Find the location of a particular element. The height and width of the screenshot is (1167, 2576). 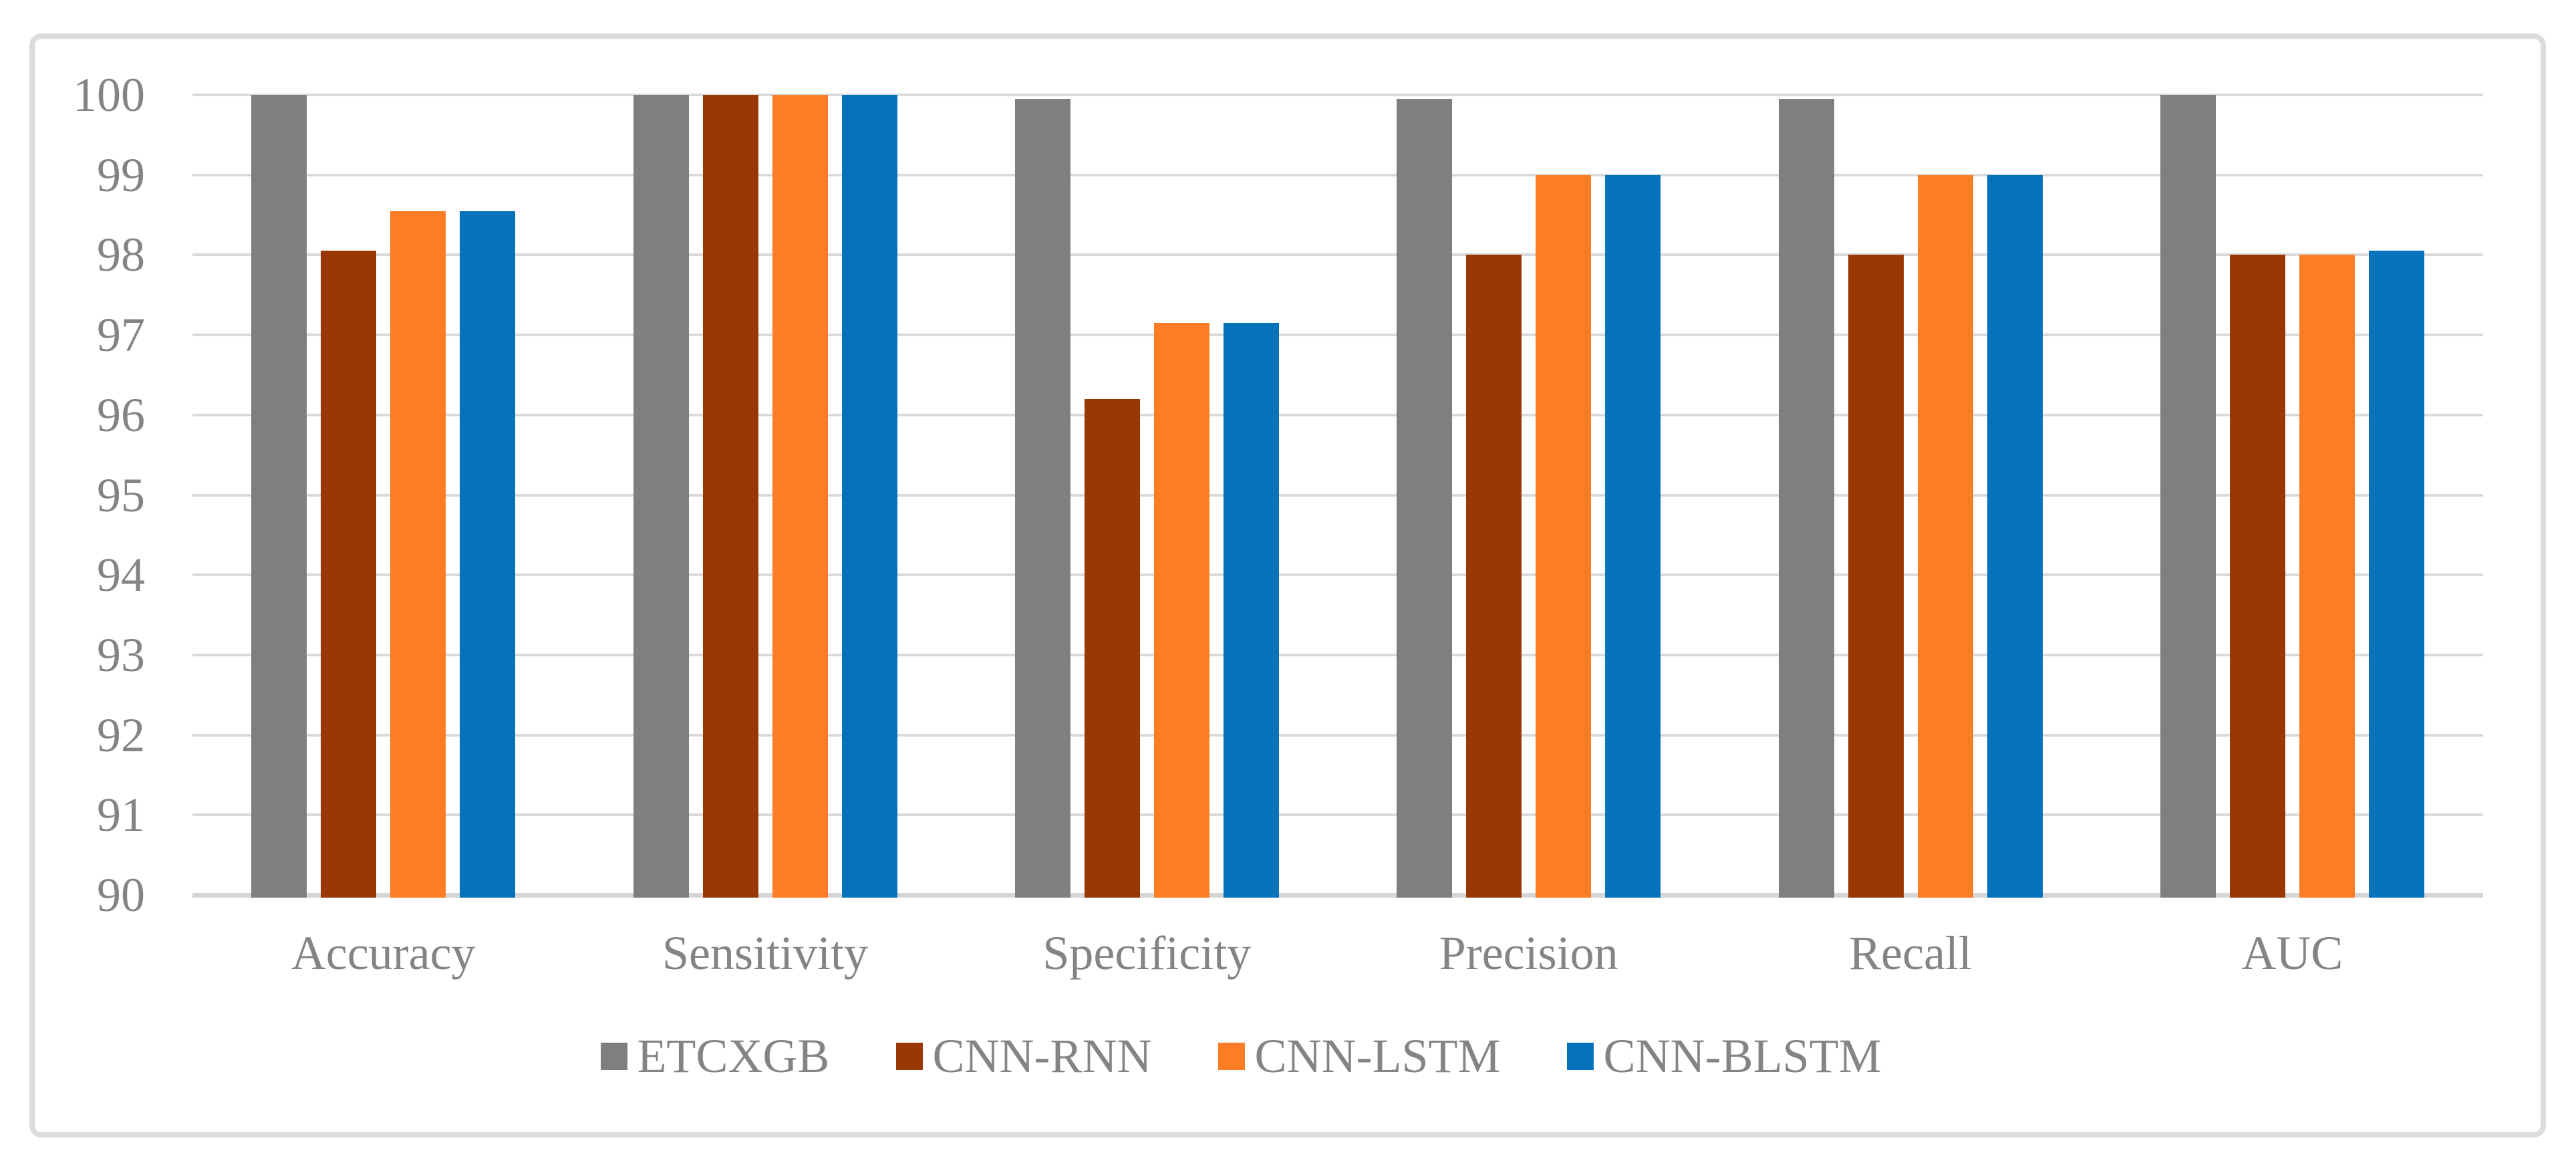

x-axis-line is located at coordinates (1337, 895).